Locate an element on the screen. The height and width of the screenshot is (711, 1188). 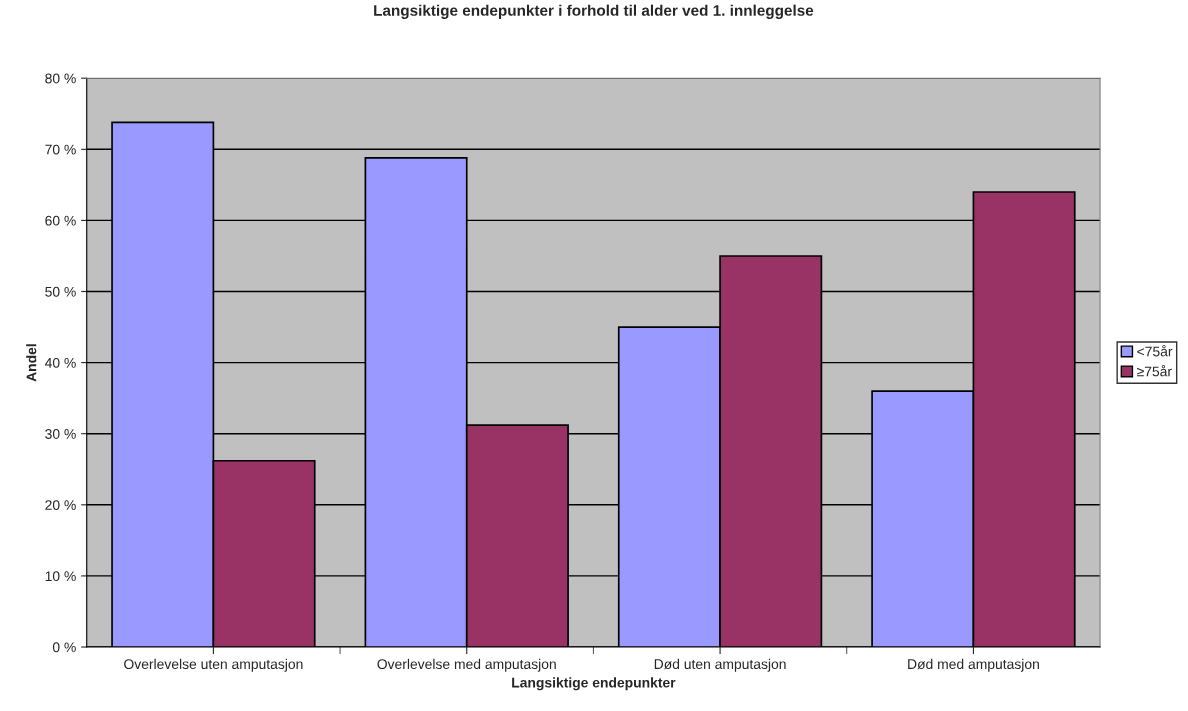
y-axis-title: Andel is located at coordinates (31, 363).